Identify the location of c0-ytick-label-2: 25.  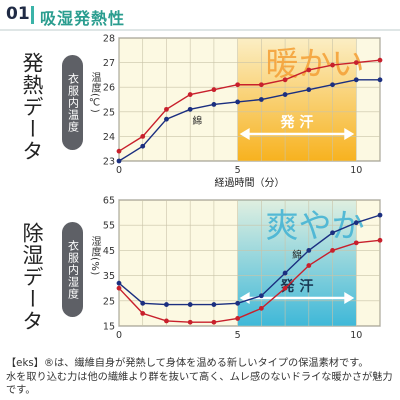
(109, 112).